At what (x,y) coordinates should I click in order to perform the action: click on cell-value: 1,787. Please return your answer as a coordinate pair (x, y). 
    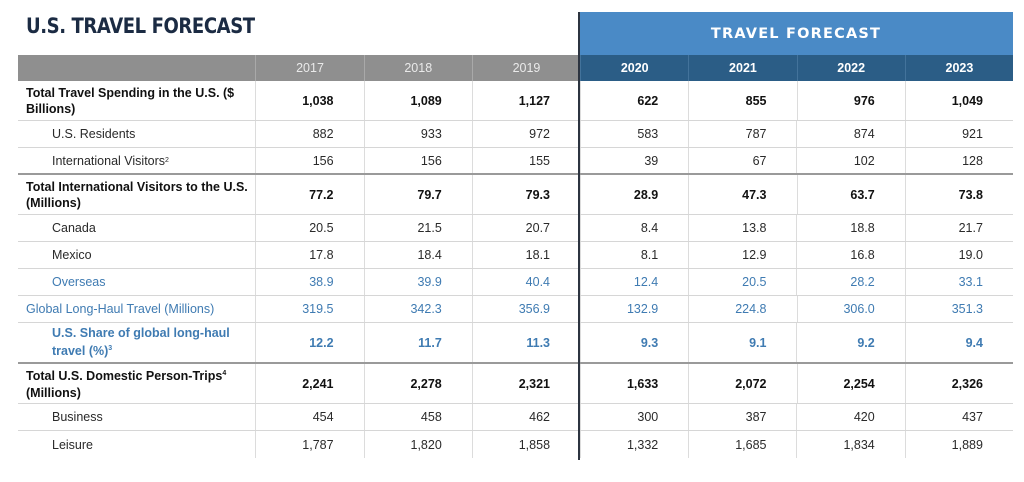
    Looking at the image, I should click on (309, 444).